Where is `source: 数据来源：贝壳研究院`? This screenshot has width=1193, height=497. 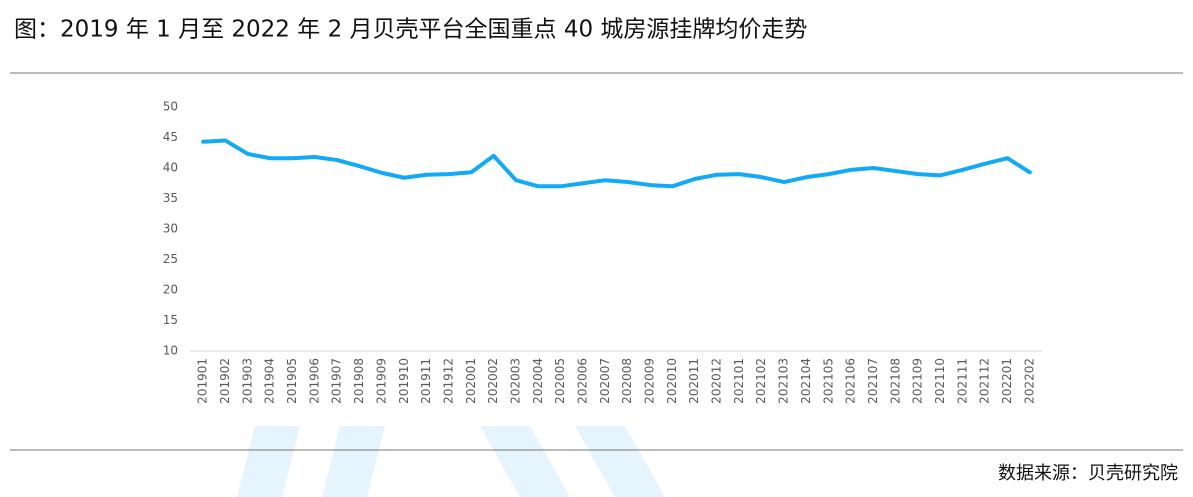 source: 数据来源：贝壳研究院 is located at coordinates (1088, 473).